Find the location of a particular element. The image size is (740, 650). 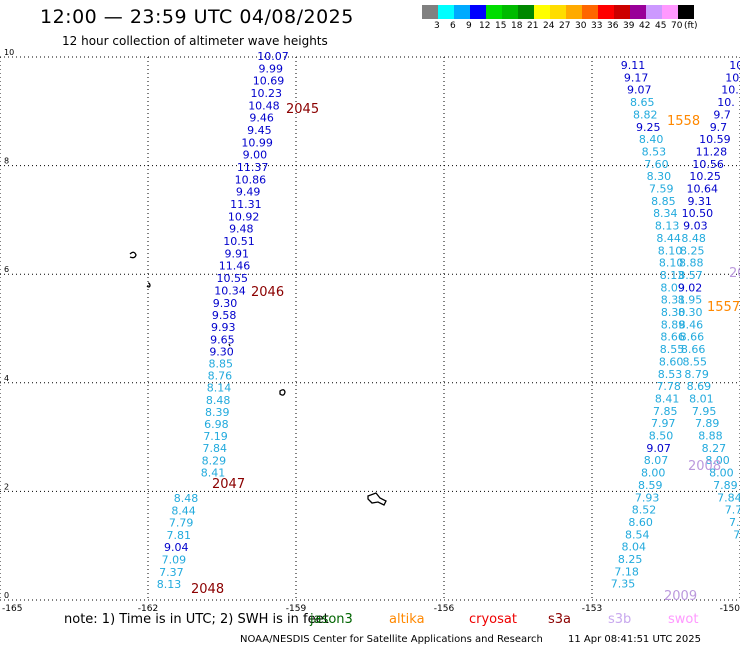

track-id-label-partial: 20 is located at coordinates (734, 273).